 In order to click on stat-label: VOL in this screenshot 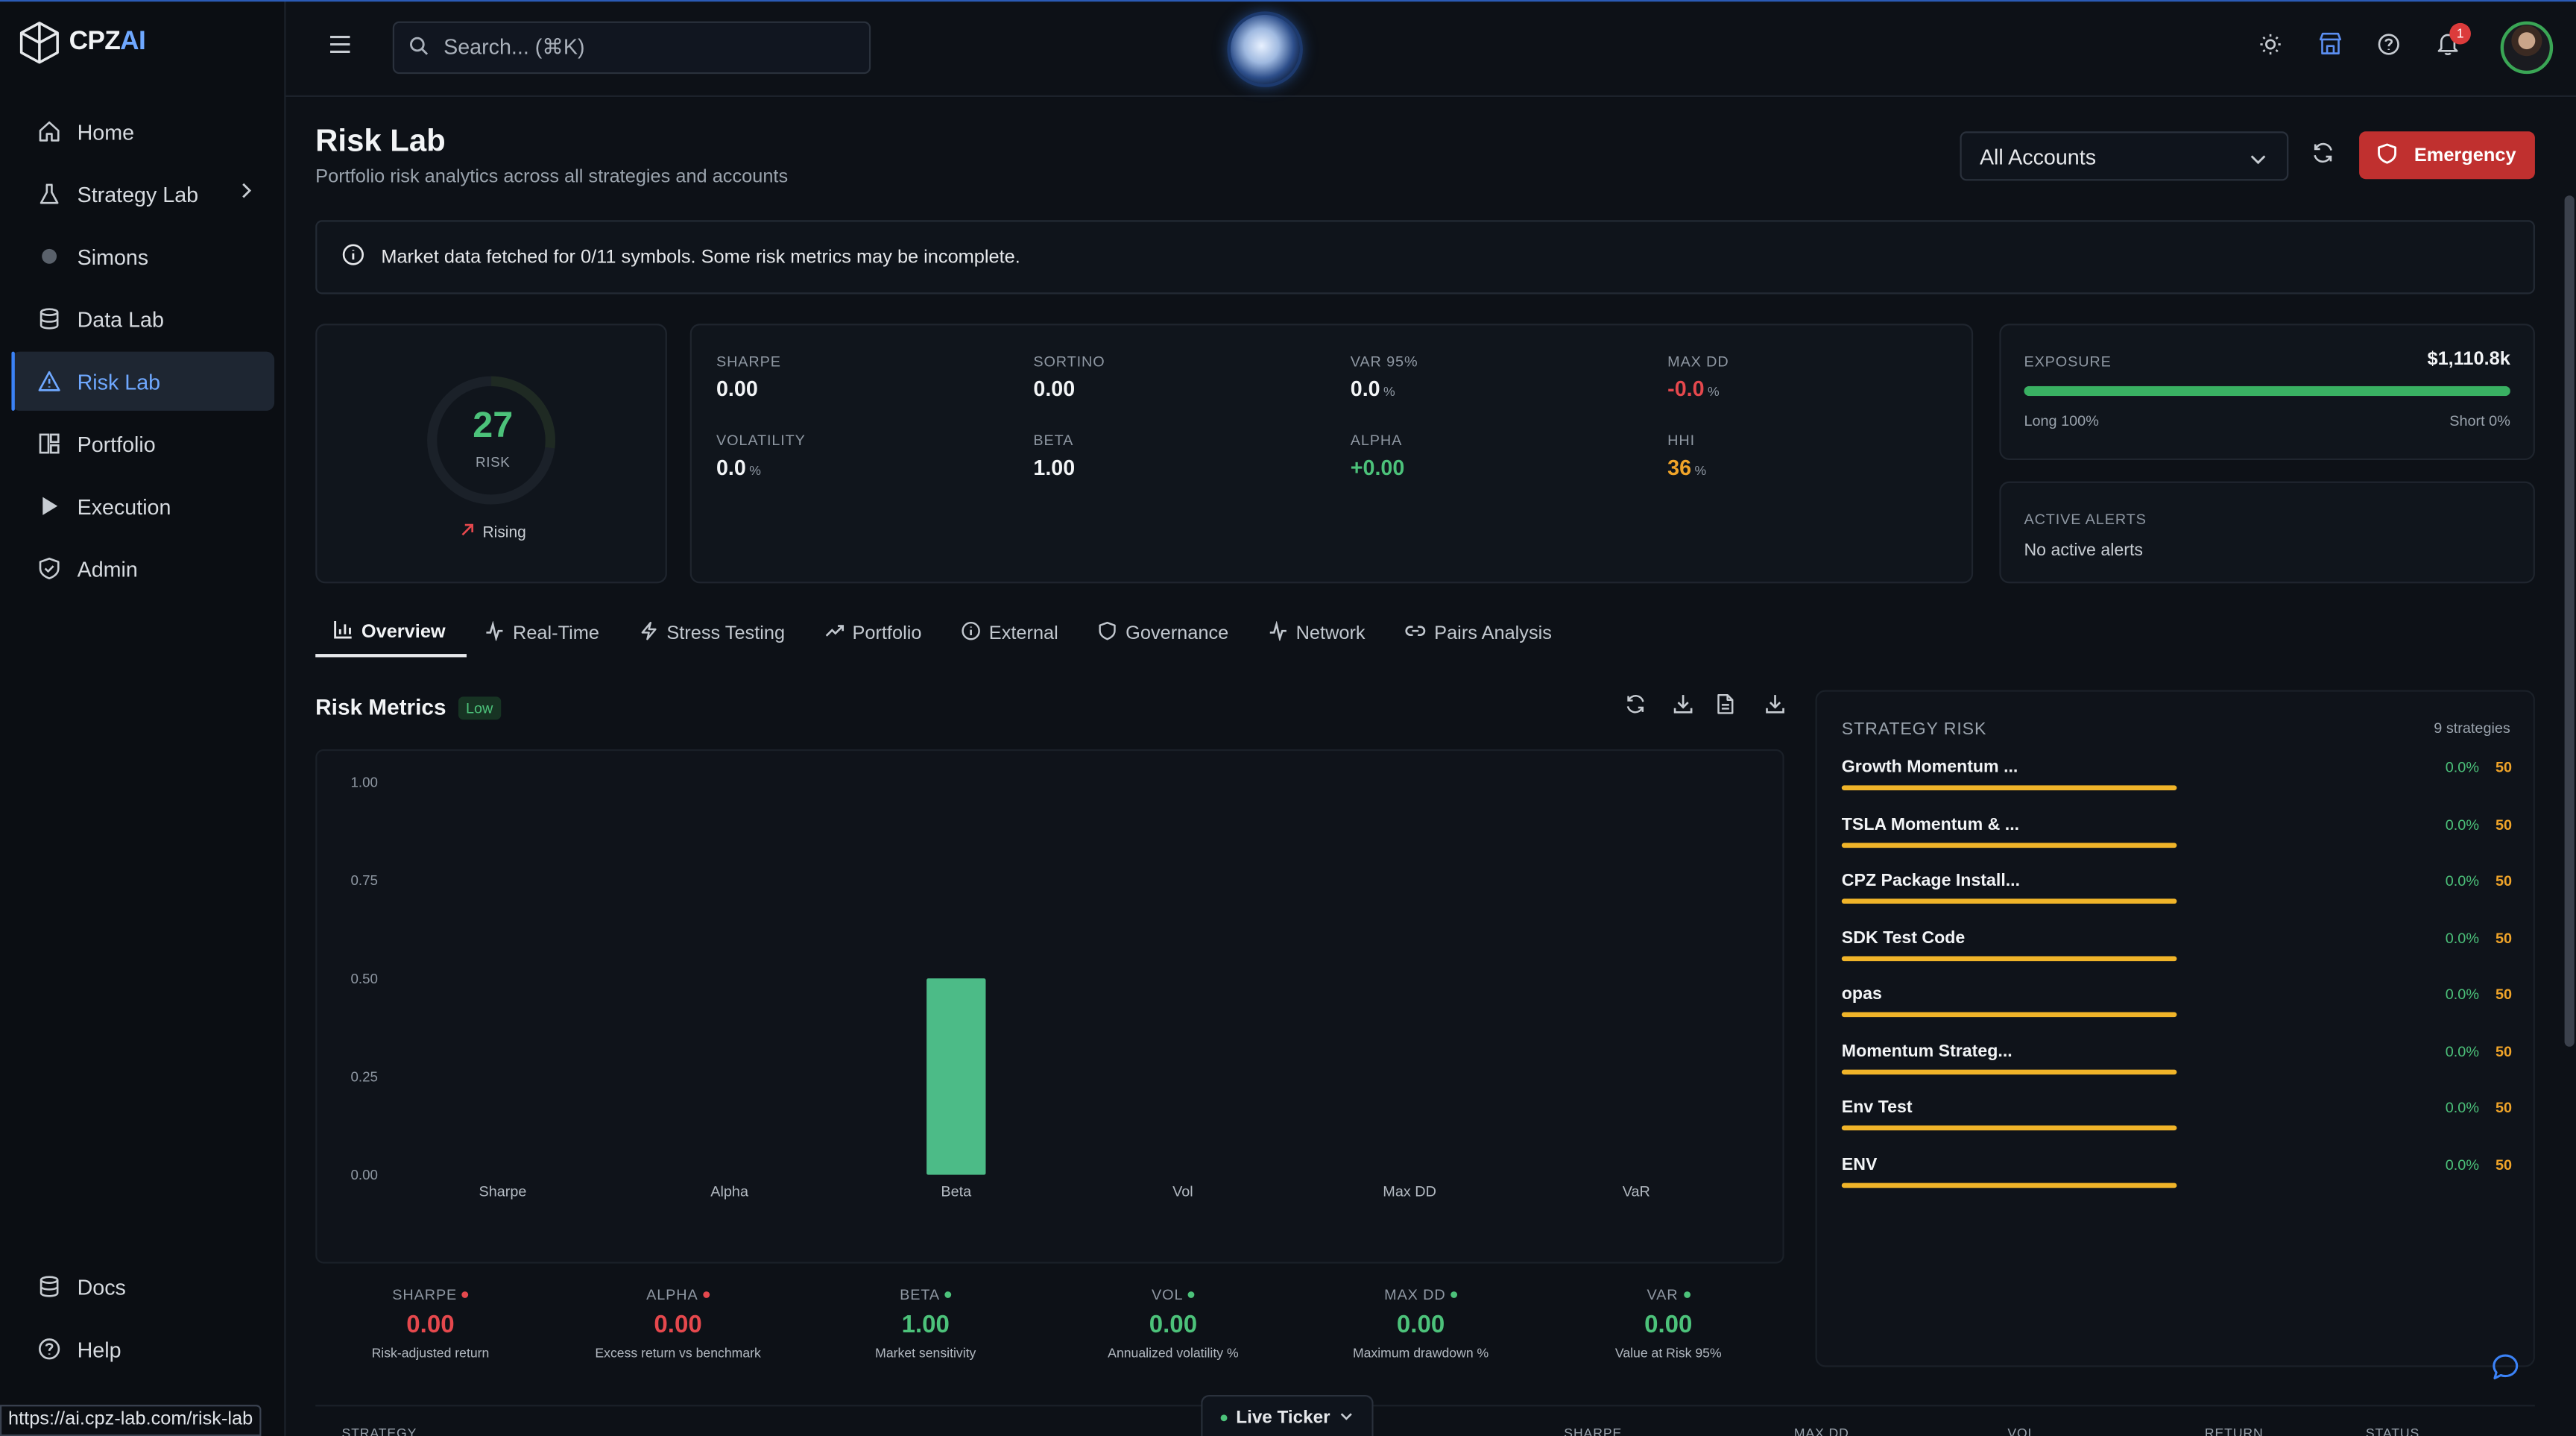, I will do `click(1173, 1294)`.